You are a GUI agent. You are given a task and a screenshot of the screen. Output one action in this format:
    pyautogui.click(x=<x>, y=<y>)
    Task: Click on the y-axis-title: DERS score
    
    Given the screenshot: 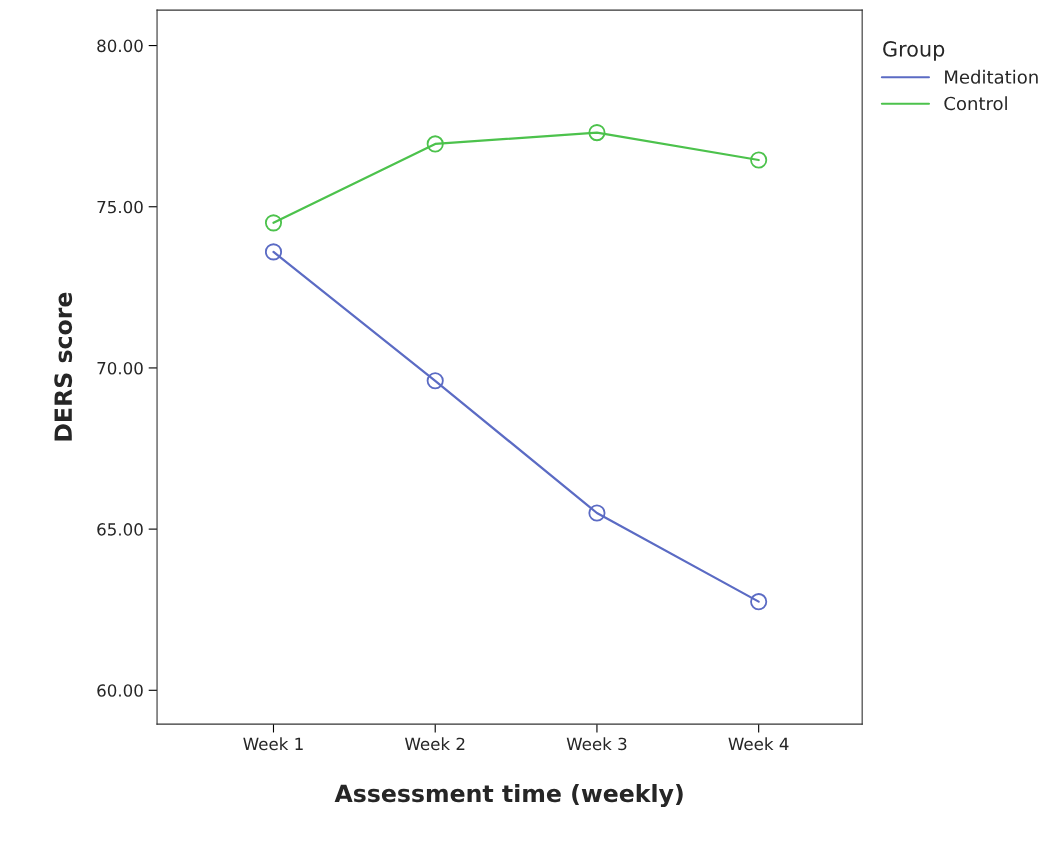 What is the action you would take?
    pyautogui.click(x=63, y=366)
    